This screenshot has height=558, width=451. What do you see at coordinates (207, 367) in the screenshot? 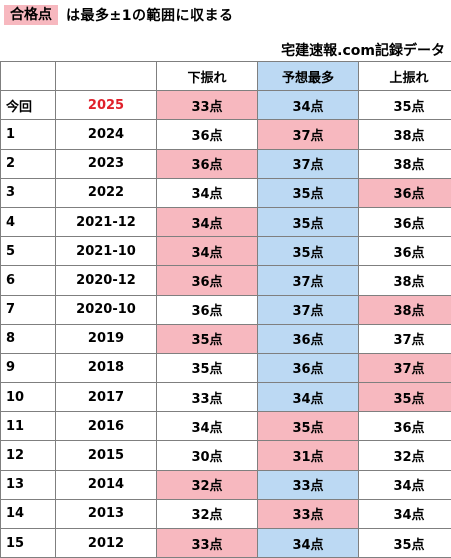
I see `row-low-score: 35点` at bounding box center [207, 367].